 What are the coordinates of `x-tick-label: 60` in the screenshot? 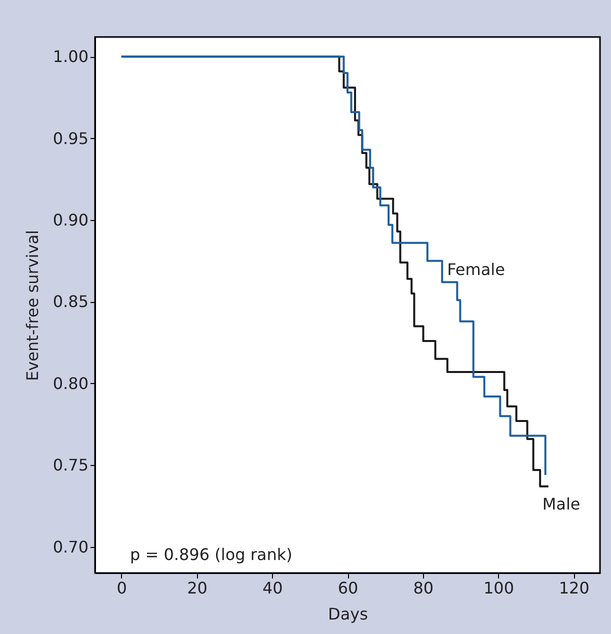 It's located at (348, 588).